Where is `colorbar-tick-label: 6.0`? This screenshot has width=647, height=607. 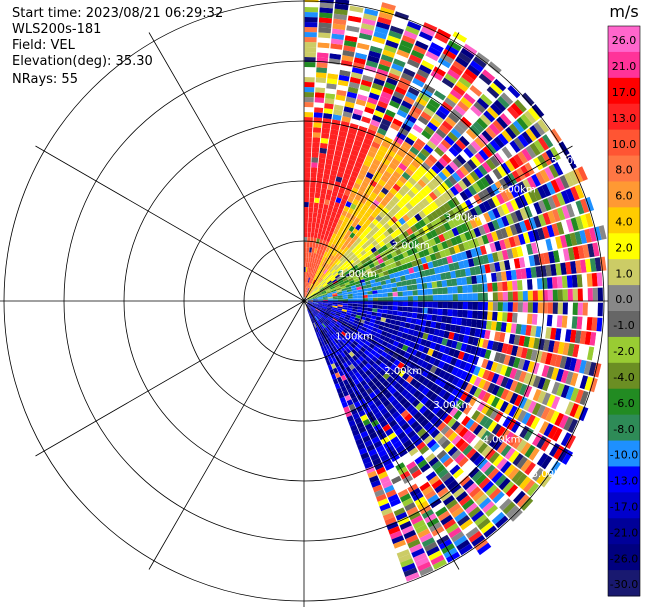 colorbar-tick-label: 6.0 is located at coordinates (624, 196).